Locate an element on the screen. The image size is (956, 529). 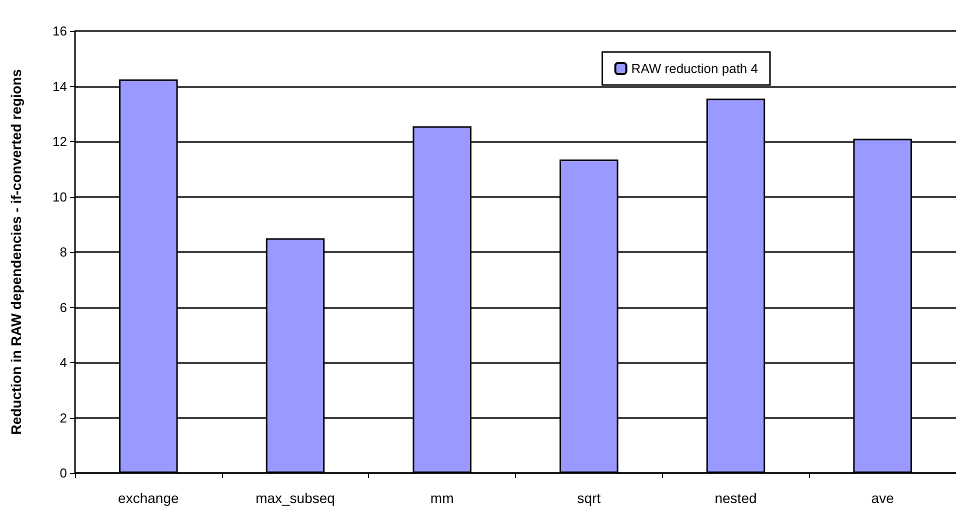
x-tick-label: sqrt is located at coordinates (589, 498).